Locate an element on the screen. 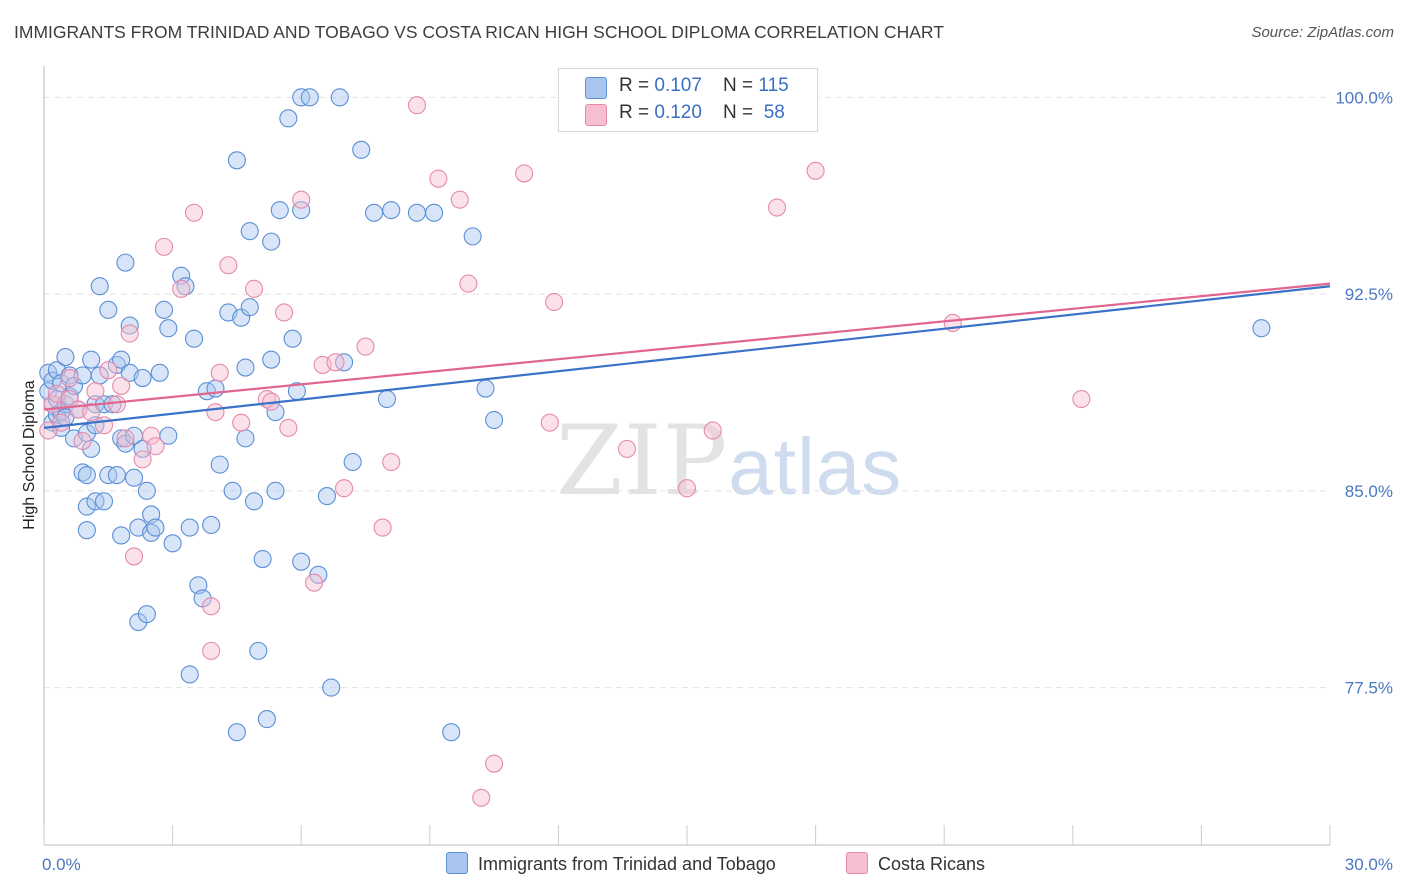 This screenshot has width=1406, height=892. legend-r-value: 0.120 is located at coordinates (678, 112).